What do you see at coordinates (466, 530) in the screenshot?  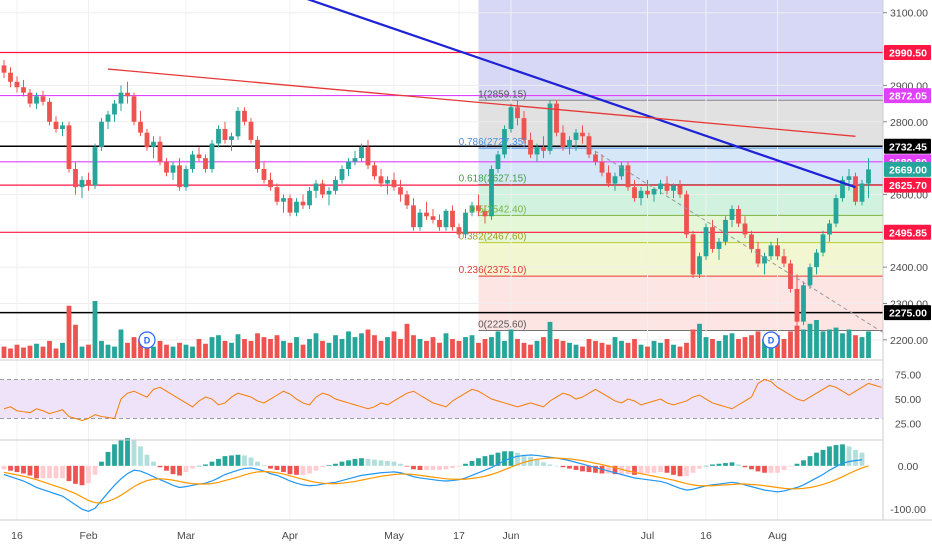 I see `time-axis: 16 Feb Mar Apr May 17 Jun Jul 16 Aug` at bounding box center [466, 530].